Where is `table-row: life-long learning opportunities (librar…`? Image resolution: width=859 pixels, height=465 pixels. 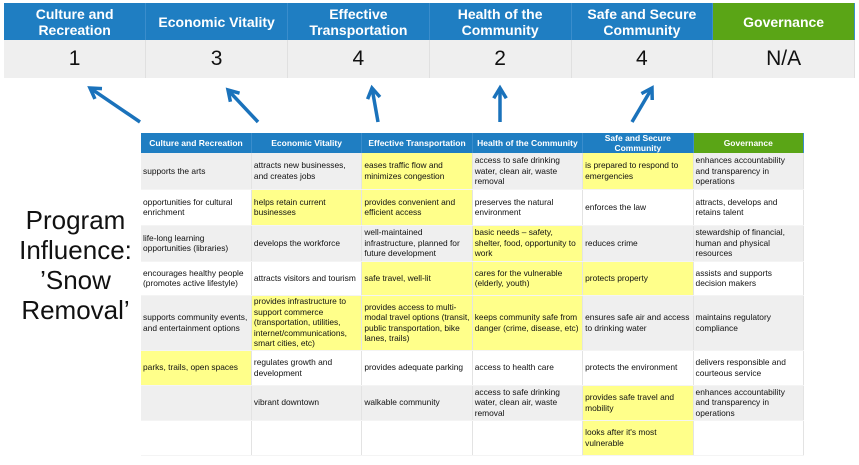 table-row: life-long learning opportunities (librar… is located at coordinates (473, 243).